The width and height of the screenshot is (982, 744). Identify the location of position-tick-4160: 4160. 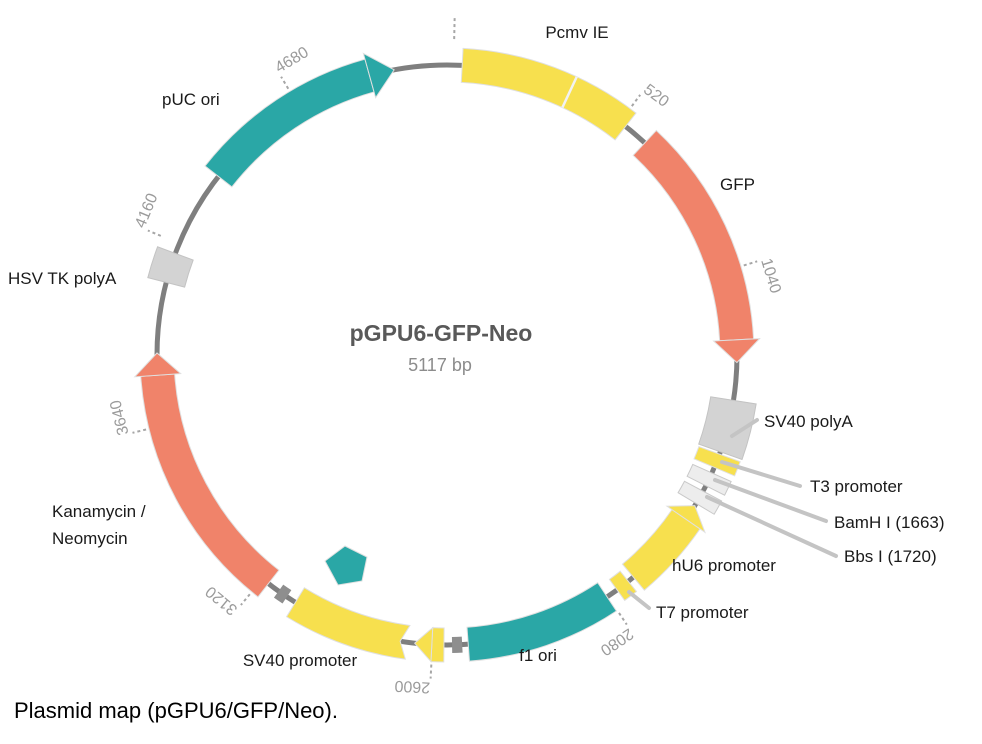
(147, 214).